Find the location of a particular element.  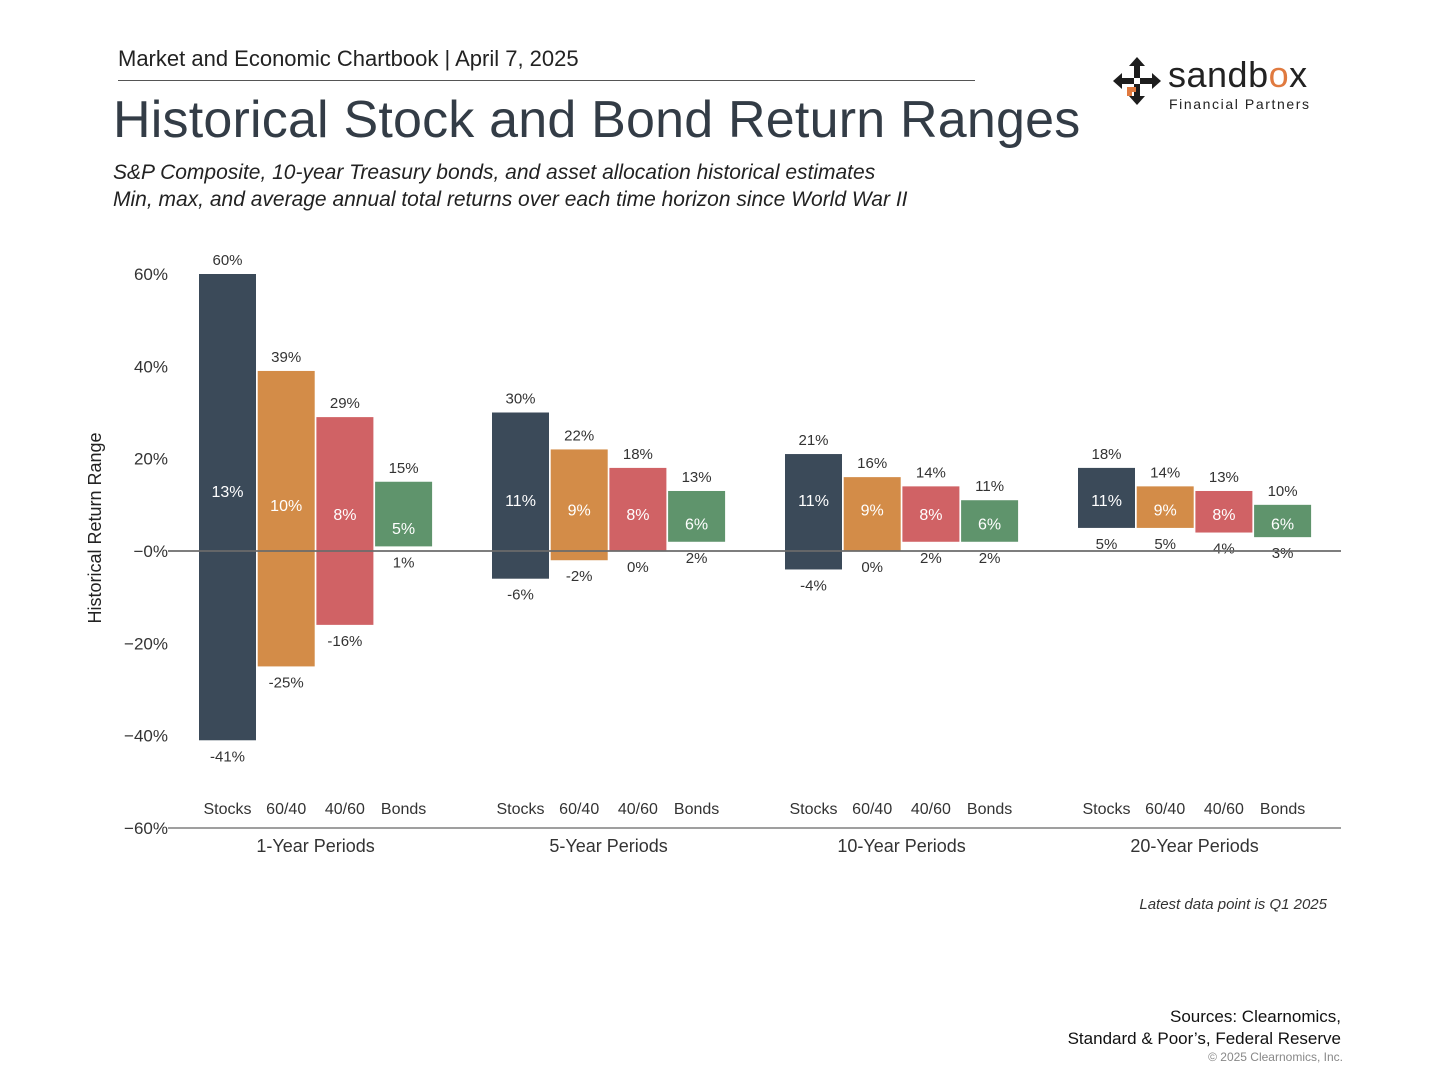

logo-subtitle: Financial Partners is located at coordinates (1240, 104).